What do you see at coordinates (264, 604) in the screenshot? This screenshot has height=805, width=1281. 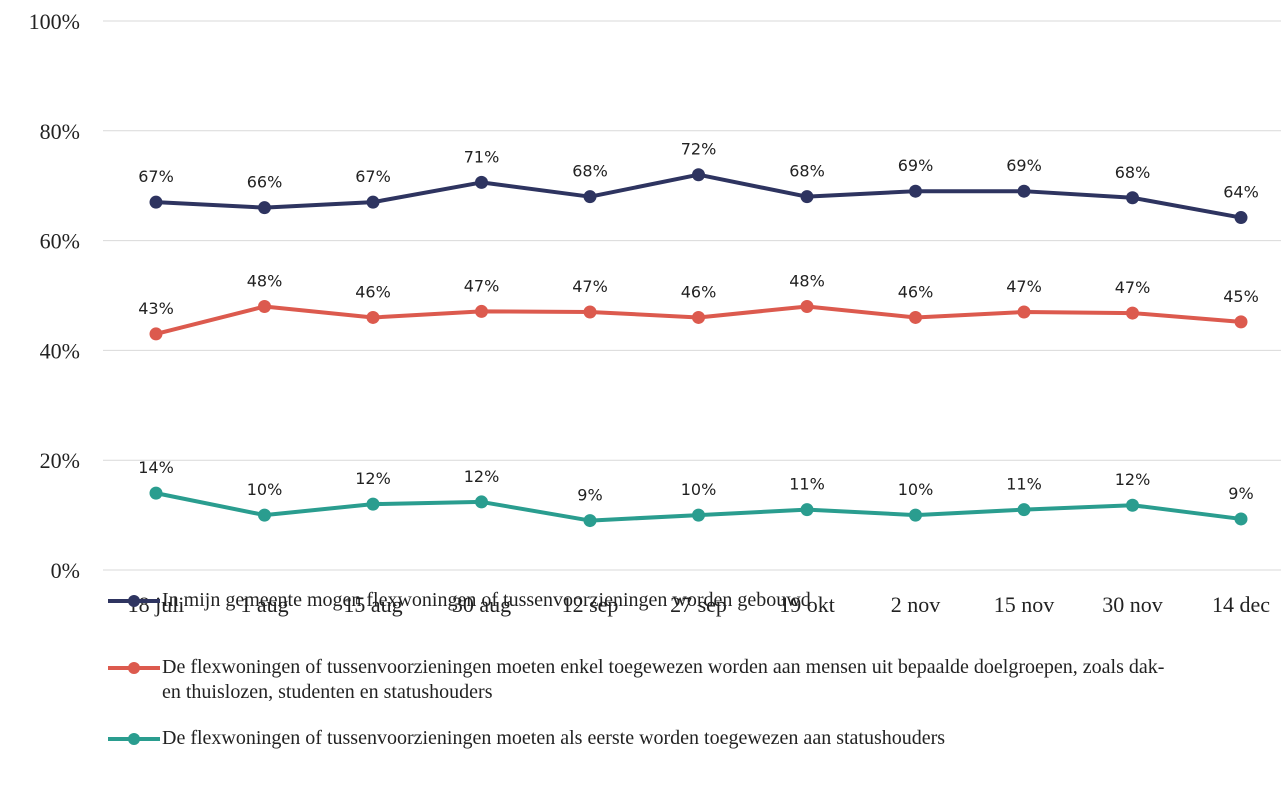 I see `x-tick-label: 1 aug` at bounding box center [264, 604].